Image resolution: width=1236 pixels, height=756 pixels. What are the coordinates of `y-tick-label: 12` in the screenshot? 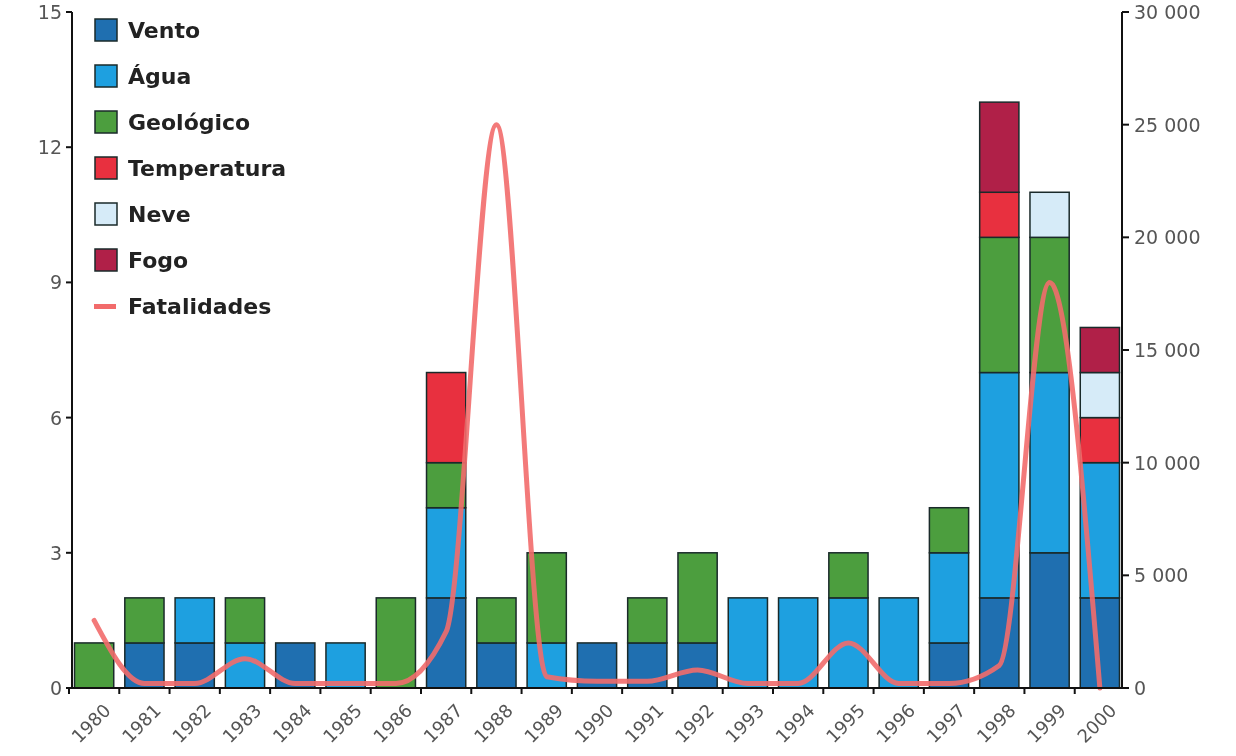 It's located at (49, 147).